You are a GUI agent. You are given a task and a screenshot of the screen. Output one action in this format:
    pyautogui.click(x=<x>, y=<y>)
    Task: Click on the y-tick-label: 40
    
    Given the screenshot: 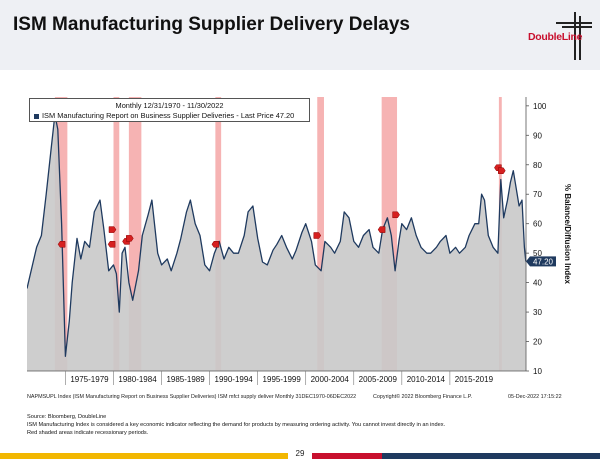 What is the action you would take?
    pyautogui.click(x=537, y=283)
    